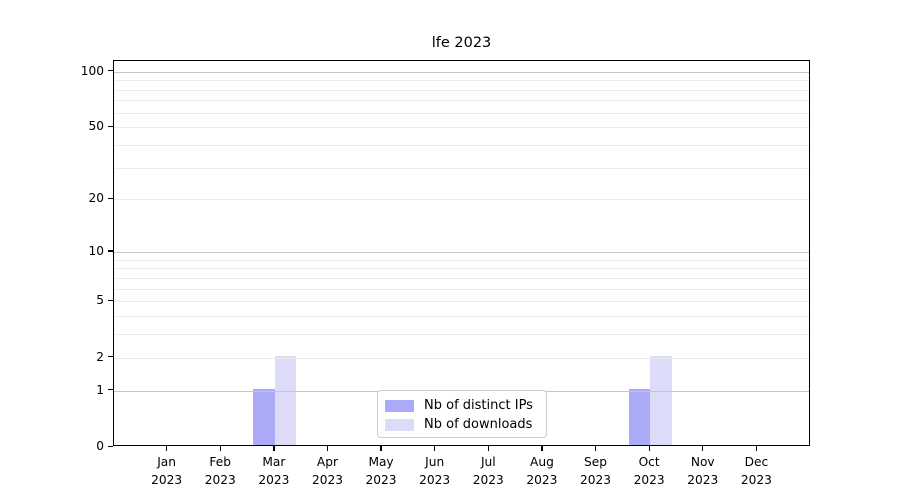 Image resolution: width=900 pixels, height=500 pixels. What do you see at coordinates (542, 471) in the screenshot?
I see `x-axis-tick-label: Aug 2023` at bounding box center [542, 471].